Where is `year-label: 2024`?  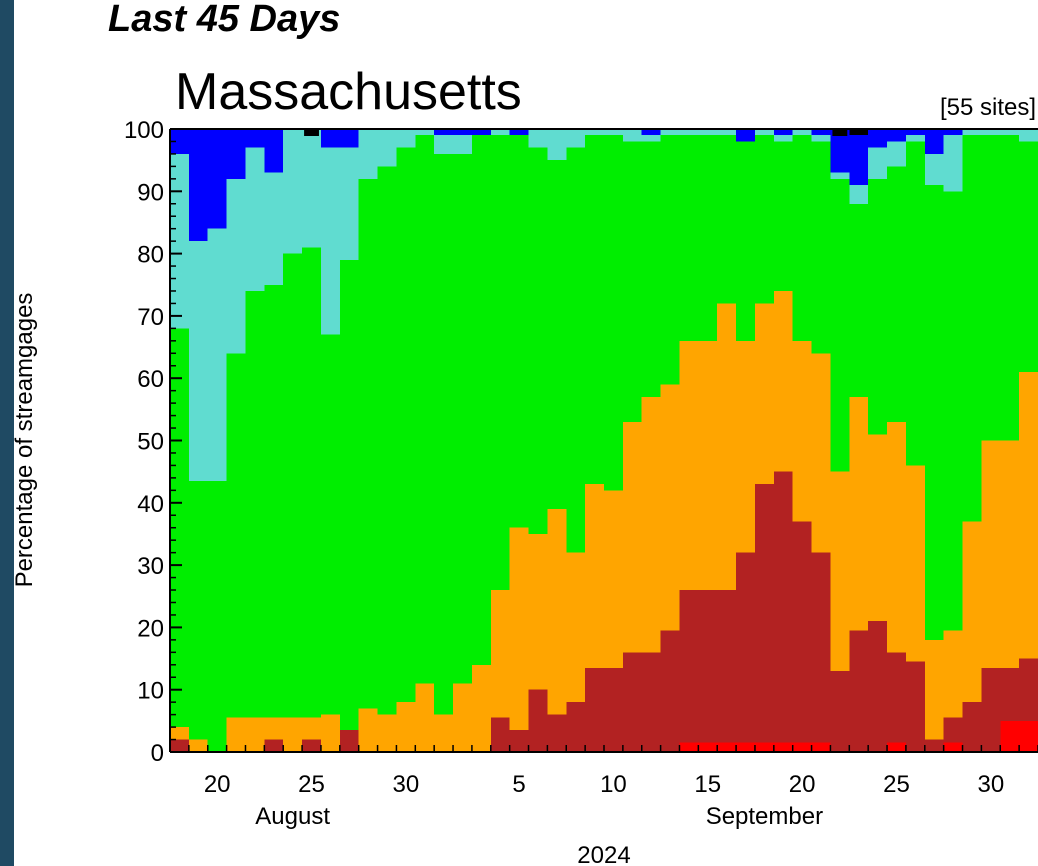
year-label: 2024 is located at coordinates (603, 854).